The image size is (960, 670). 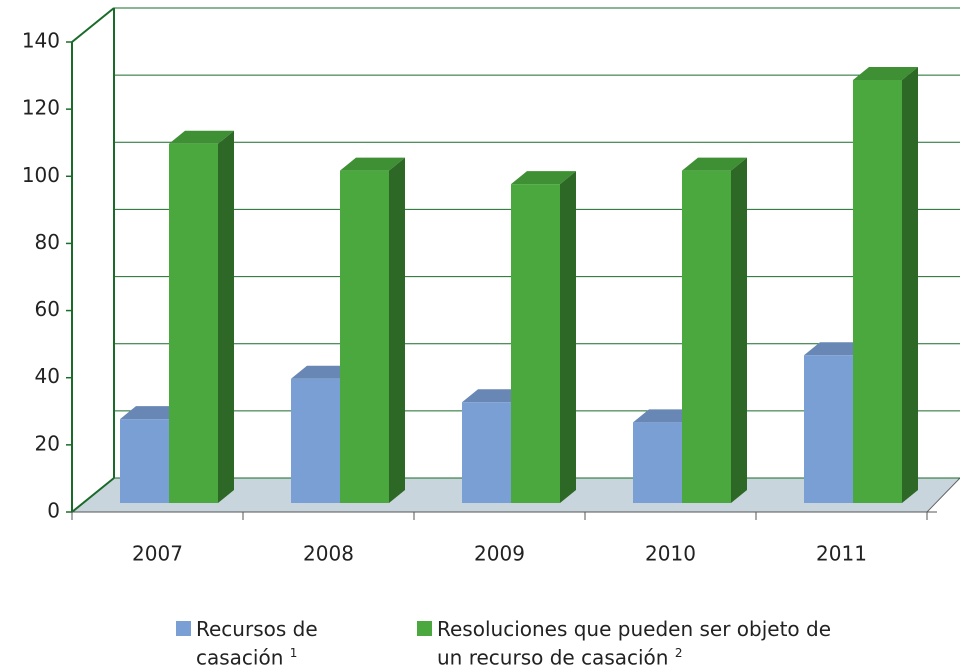 I want to click on x-tick-label: 2008, so click(x=328, y=554).